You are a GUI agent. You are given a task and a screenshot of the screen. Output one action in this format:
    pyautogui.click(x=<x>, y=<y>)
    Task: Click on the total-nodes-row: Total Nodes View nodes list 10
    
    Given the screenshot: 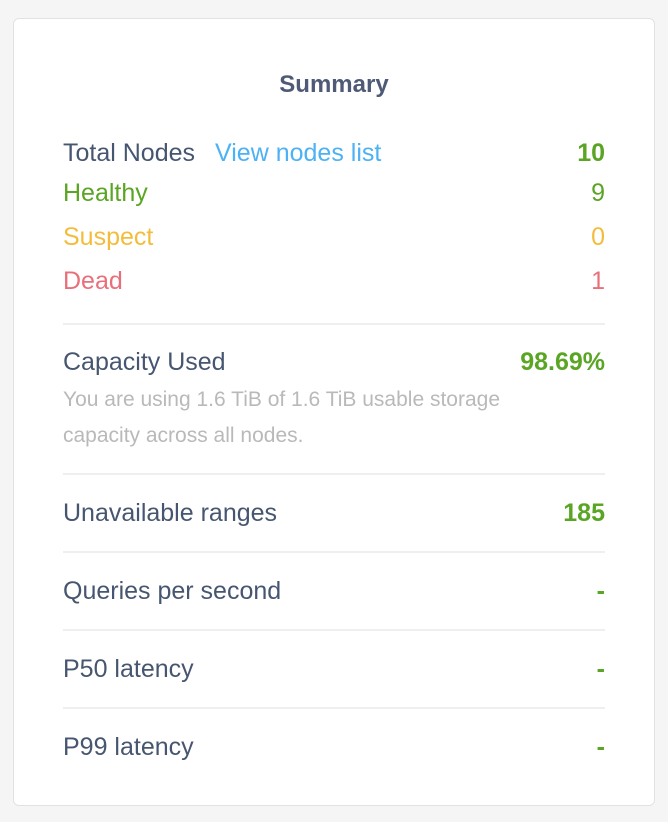 What is the action you would take?
    pyautogui.click(x=334, y=153)
    